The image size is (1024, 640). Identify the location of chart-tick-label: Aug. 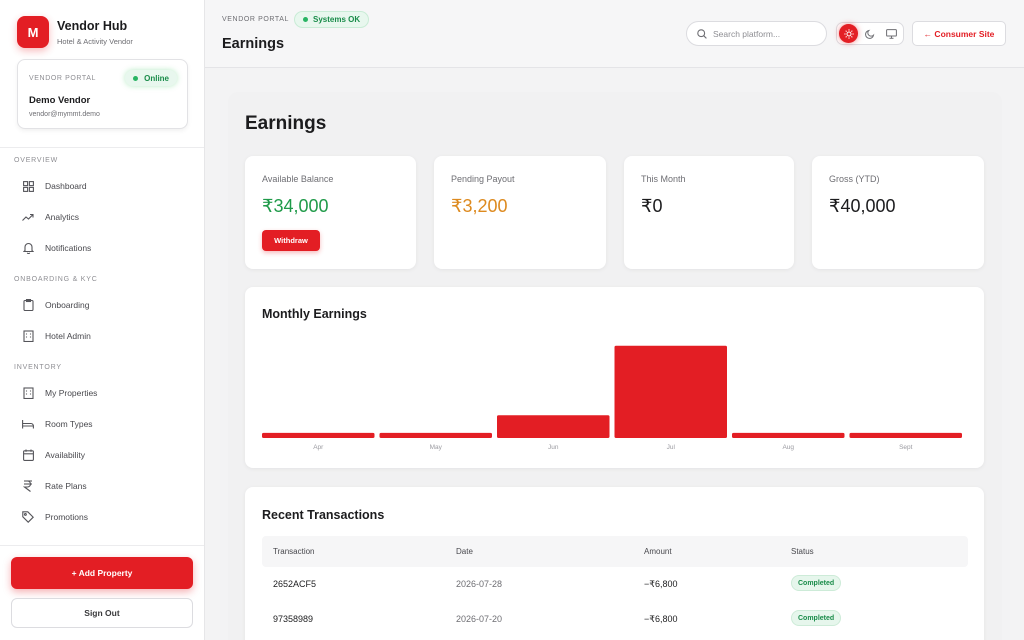
(788, 447).